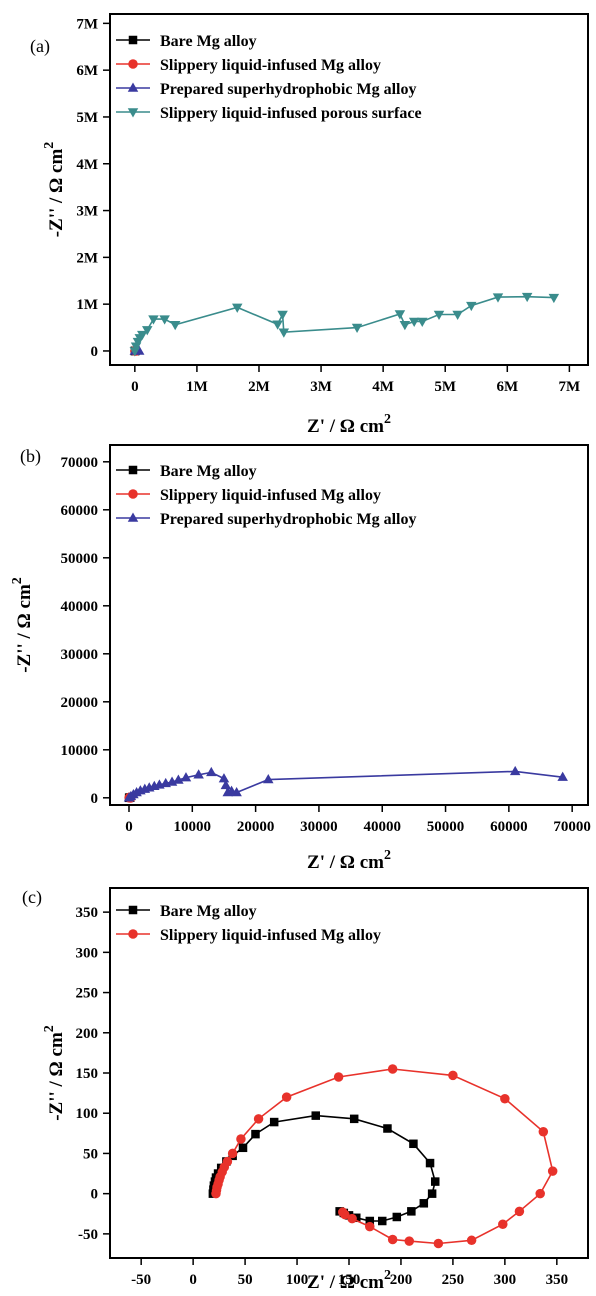 The width and height of the screenshot is (596, 1296). I want to click on legend-entry: Slippery liquid-infused porous surface, so click(291, 113).